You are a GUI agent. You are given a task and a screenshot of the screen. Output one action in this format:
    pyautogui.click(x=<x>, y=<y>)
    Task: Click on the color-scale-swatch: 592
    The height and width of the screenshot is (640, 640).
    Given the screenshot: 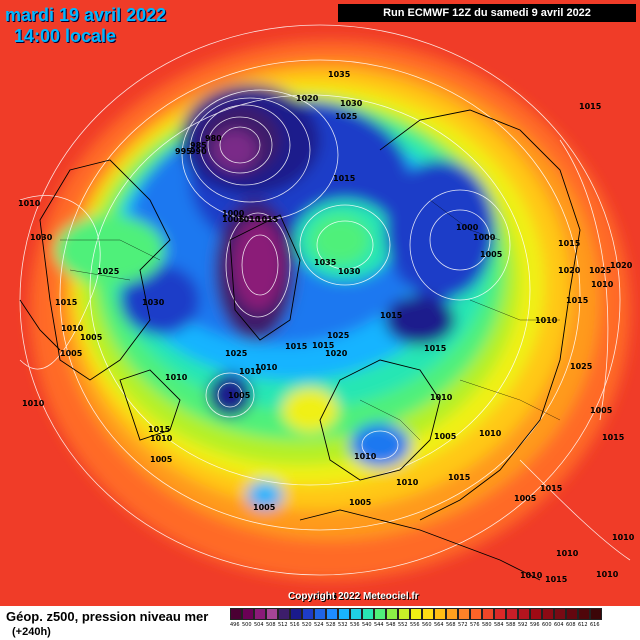 What is the action you would take?
    pyautogui.click(x=524, y=623)
    